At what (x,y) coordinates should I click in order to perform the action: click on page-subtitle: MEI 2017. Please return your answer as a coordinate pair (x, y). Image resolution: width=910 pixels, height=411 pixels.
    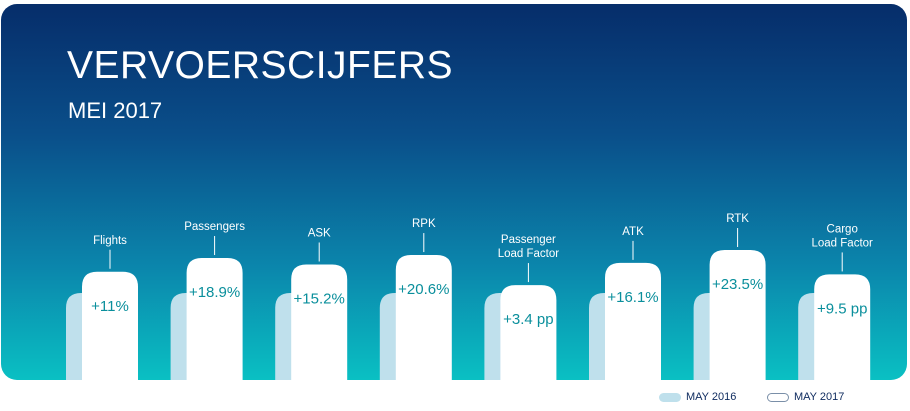
    Looking at the image, I should click on (115, 110).